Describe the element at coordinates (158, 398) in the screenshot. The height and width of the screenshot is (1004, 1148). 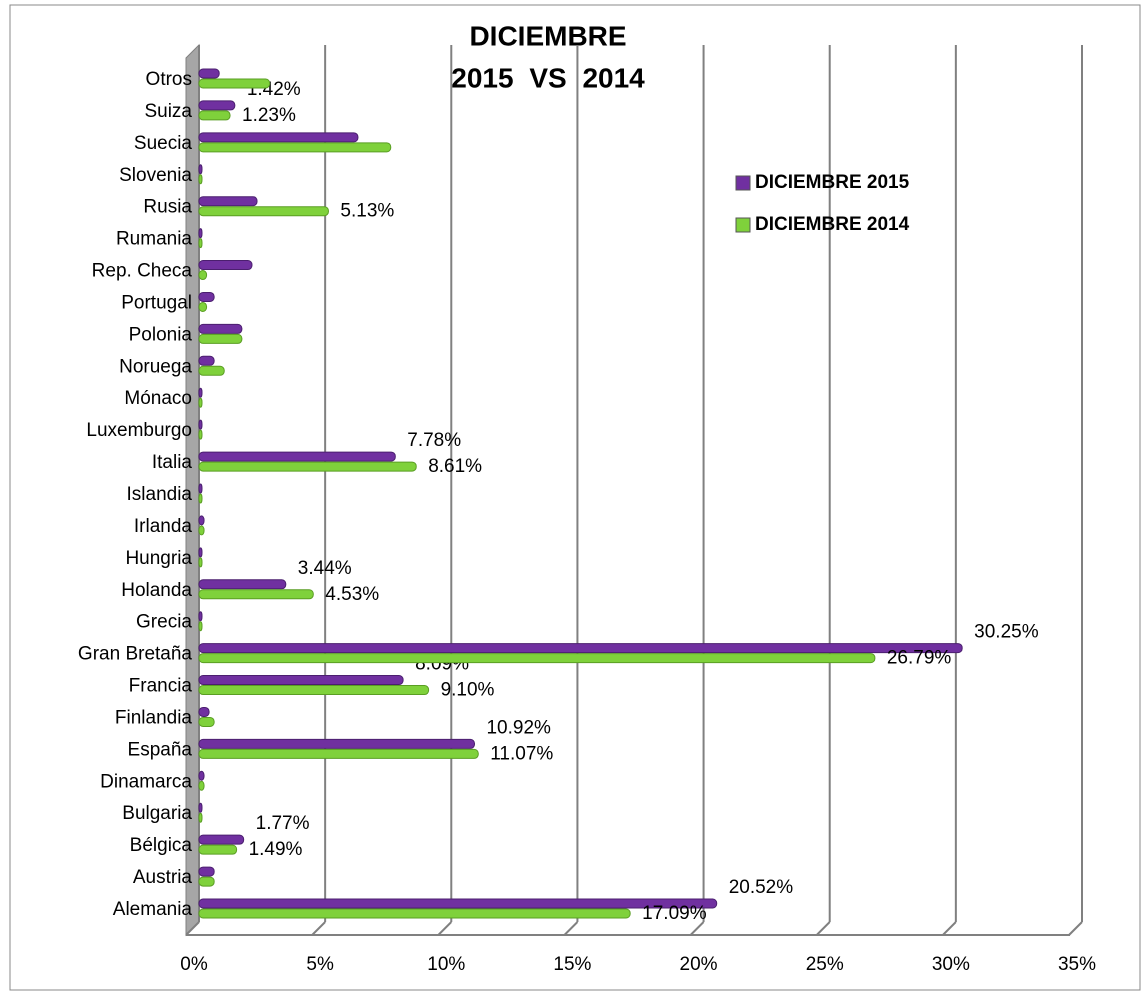
I see `y-tick-label: Mónaco` at that location.